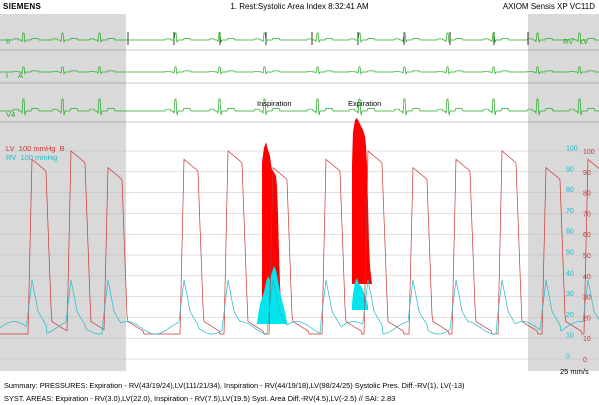 The height and width of the screenshot is (405, 599). I want to click on systolic-area-fills, so click(314, 221).